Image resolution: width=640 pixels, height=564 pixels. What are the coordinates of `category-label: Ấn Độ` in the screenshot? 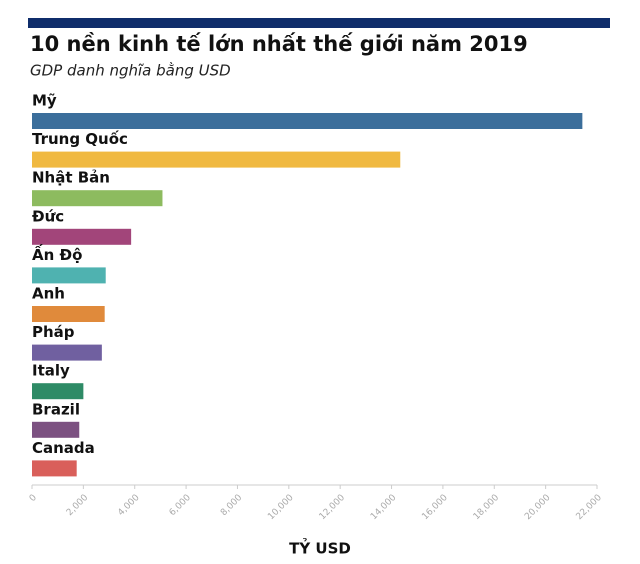 It's located at (57, 253).